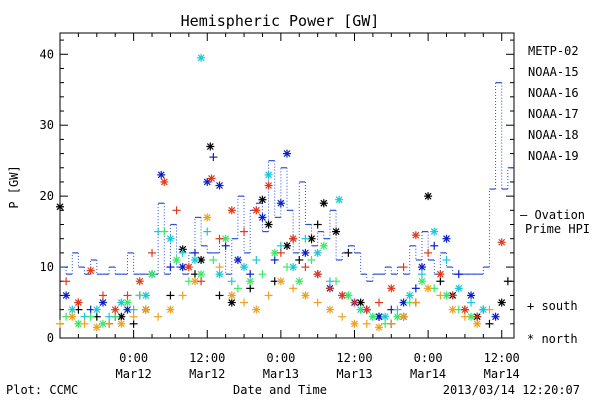 This screenshot has height=400, width=600. Describe the element at coordinates (42, 390) in the screenshot. I see `footer-plot-credit: Plot: CCMC` at that location.